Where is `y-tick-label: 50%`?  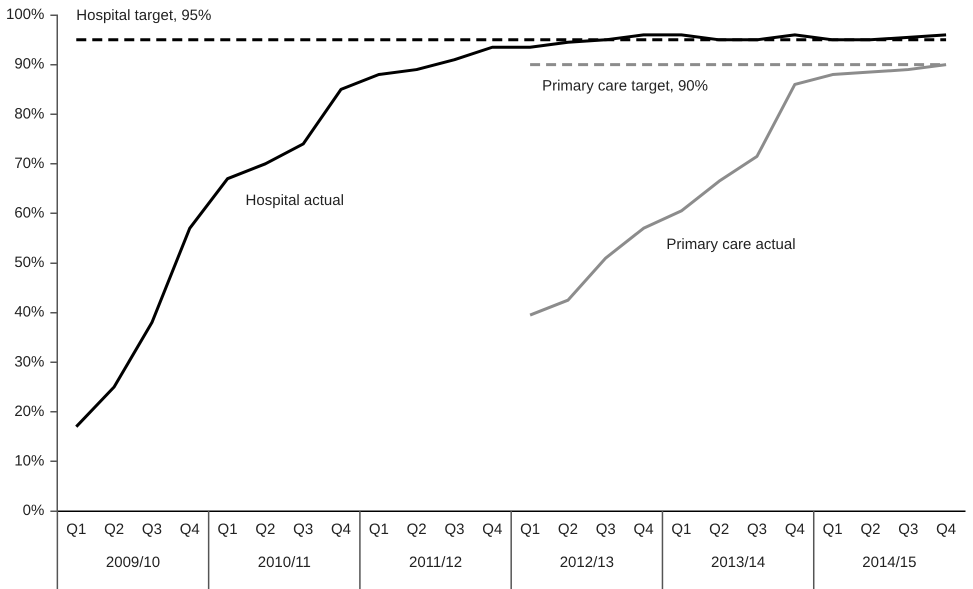 y-tick-label: 50% is located at coordinates (29, 263).